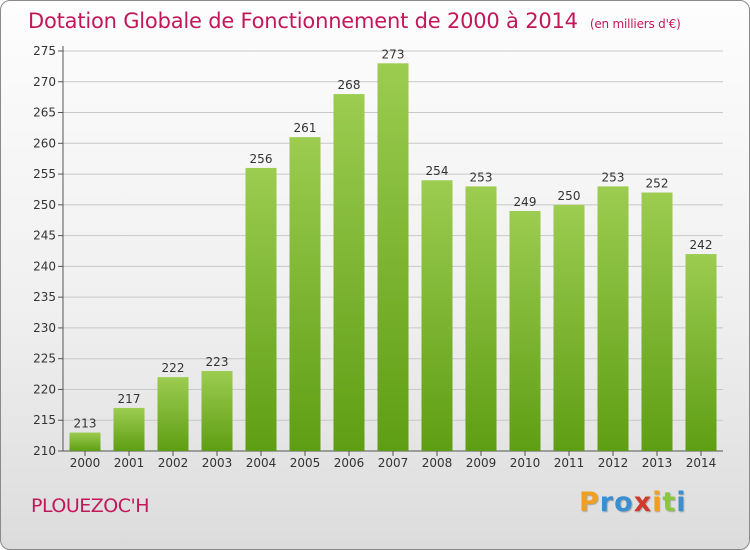 The height and width of the screenshot is (550, 750). I want to click on x-tick-label: 2012, so click(613, 463).